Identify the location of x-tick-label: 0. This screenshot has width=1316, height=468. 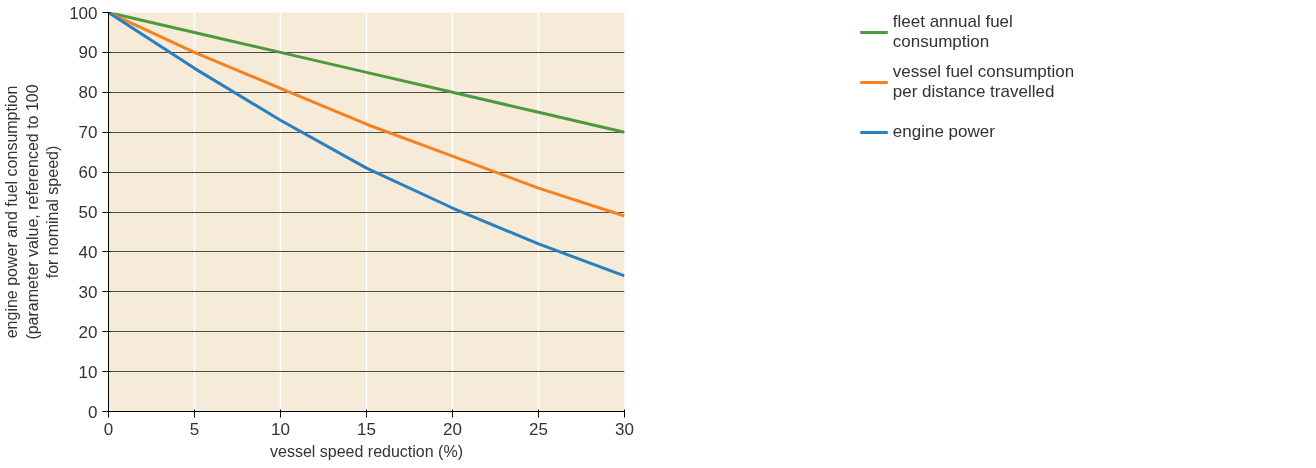
(108, 429).